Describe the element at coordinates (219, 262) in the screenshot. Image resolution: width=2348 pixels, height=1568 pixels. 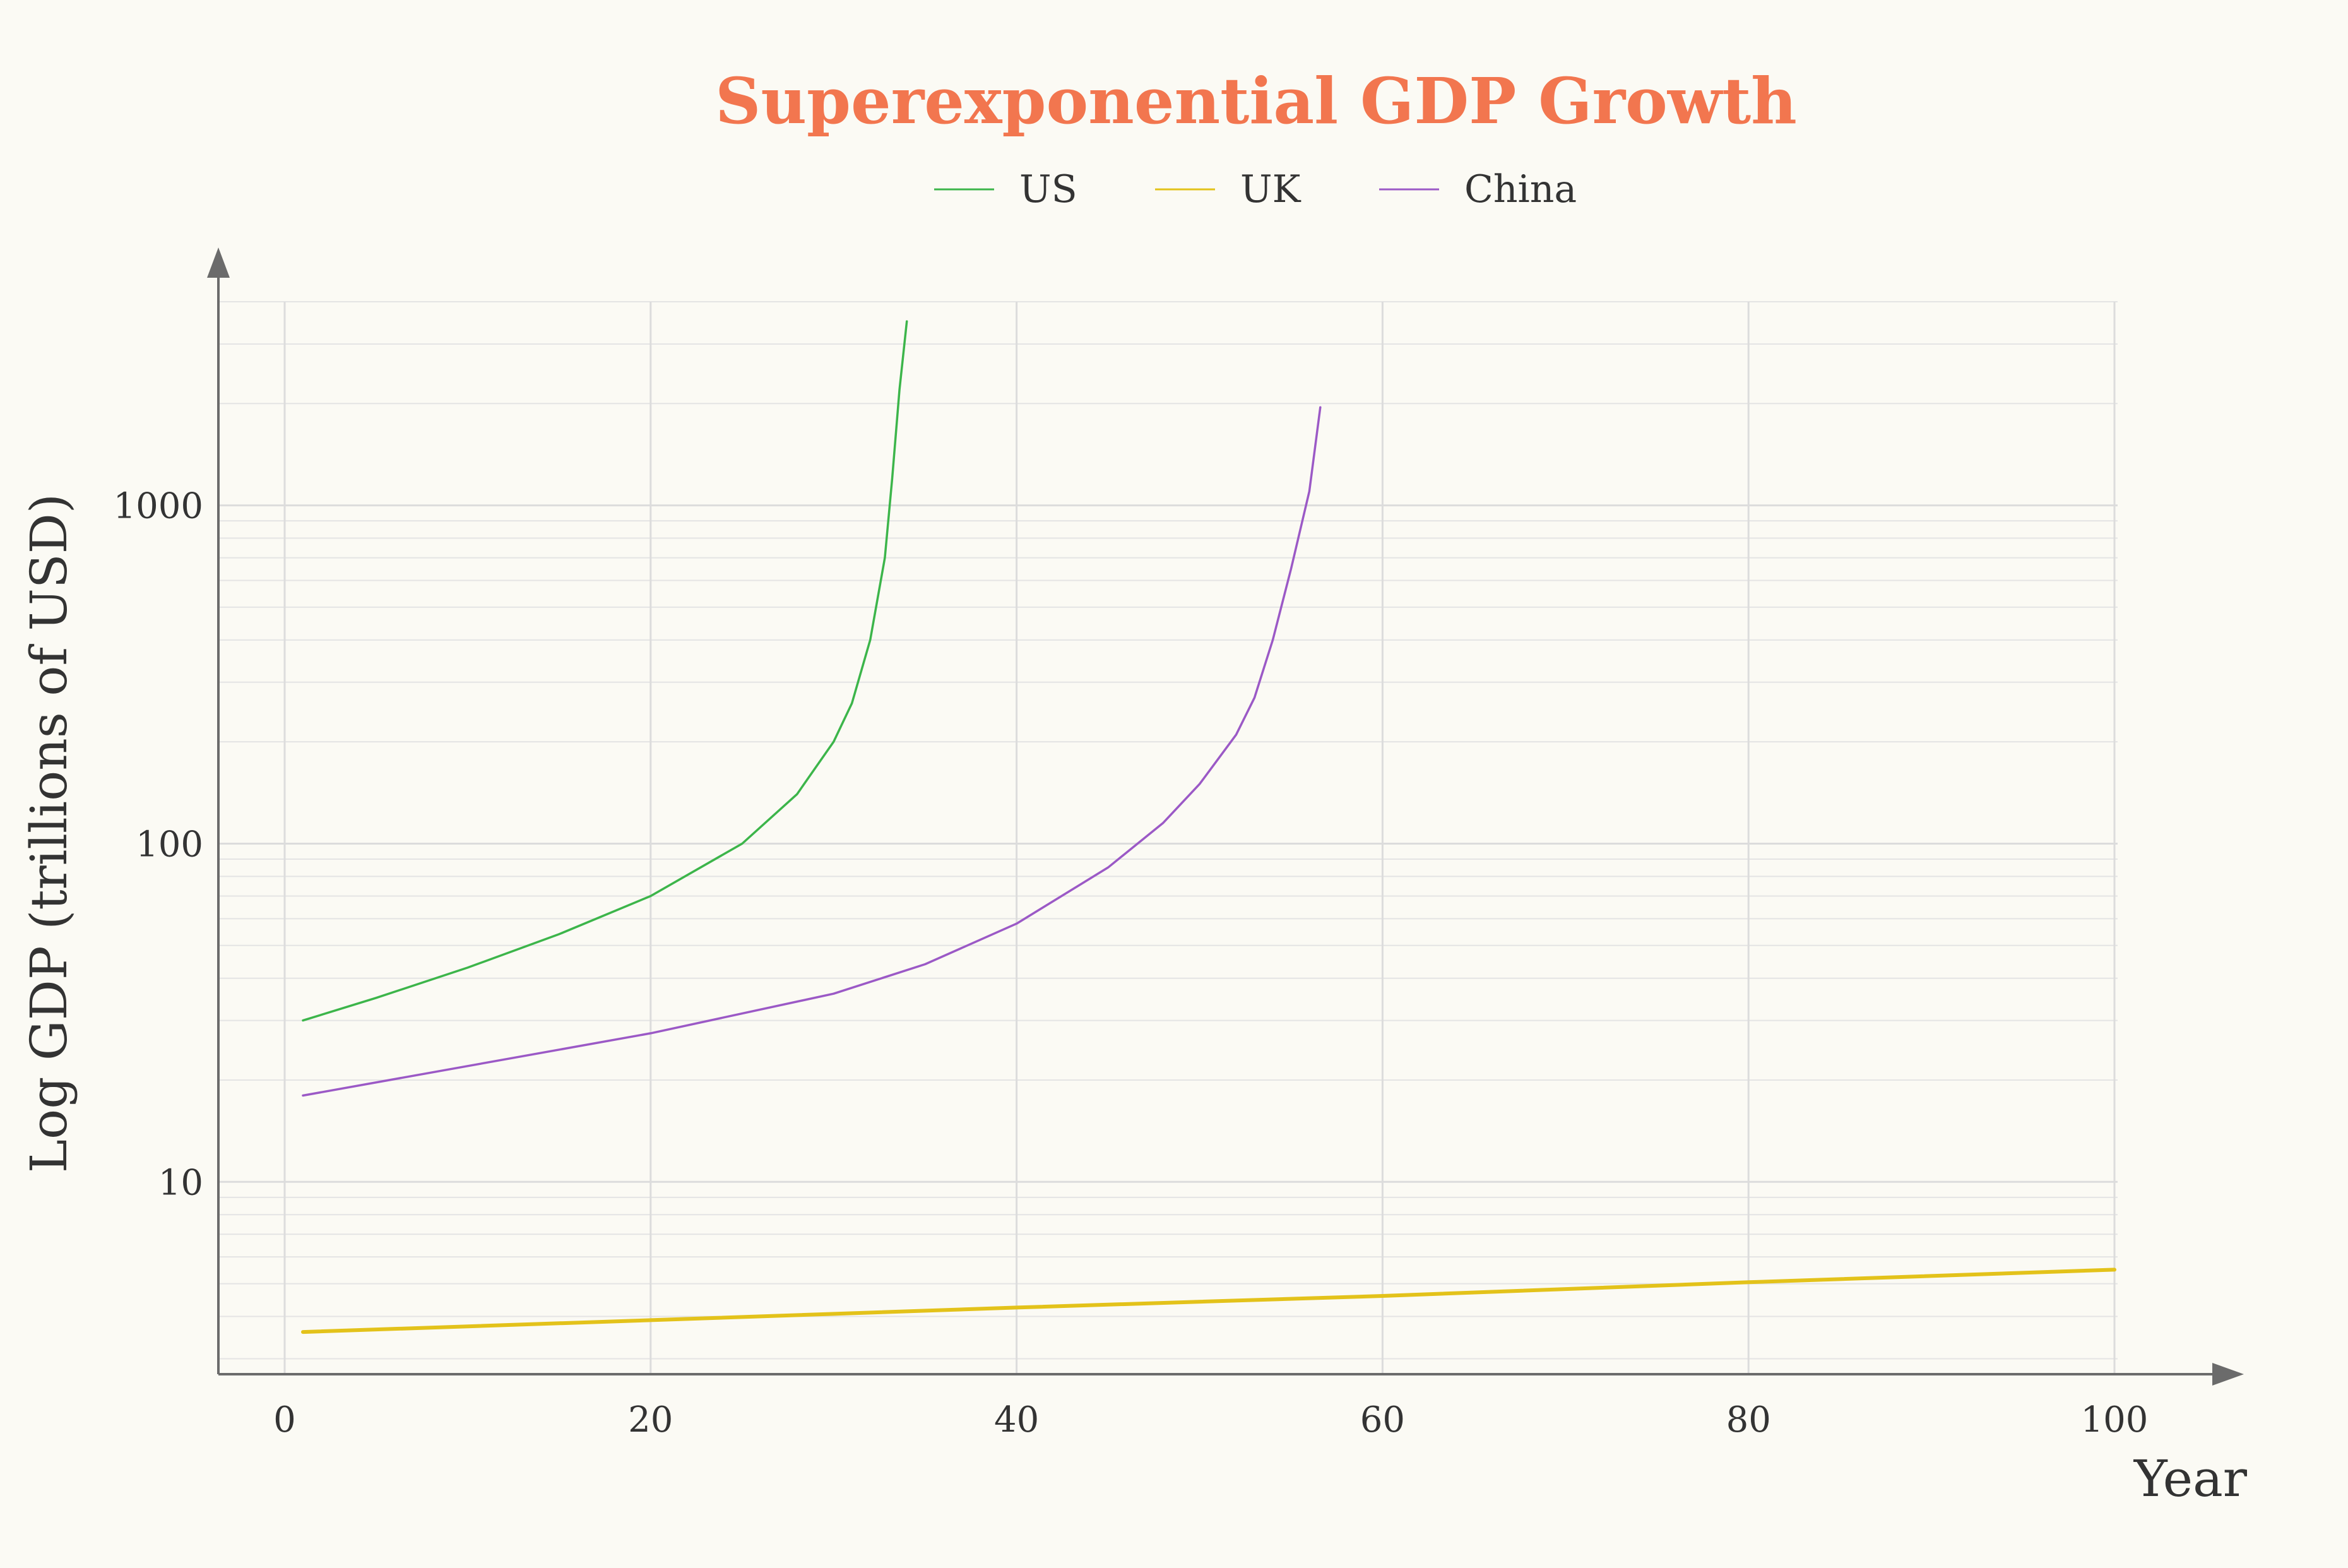
I see `y-axis-arrow` at that location.